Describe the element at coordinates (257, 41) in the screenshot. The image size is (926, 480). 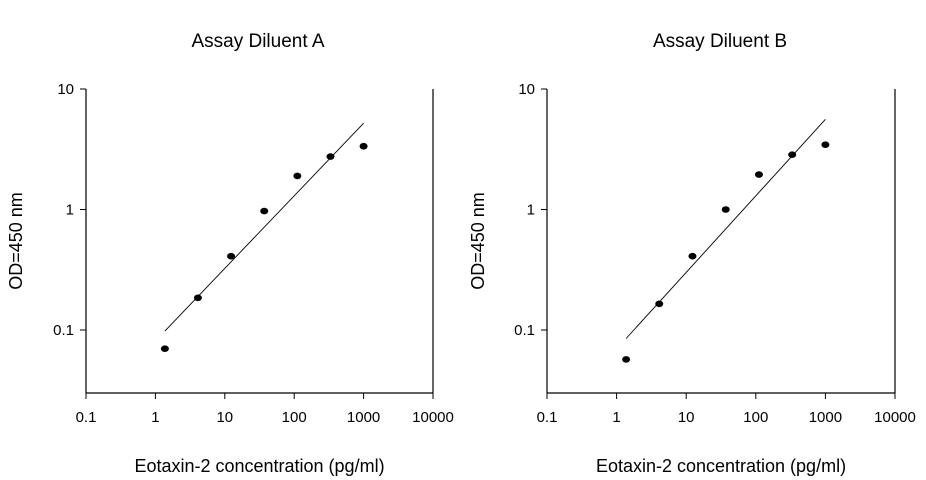
I see `chart-title: Assay Diluent A` at that location.